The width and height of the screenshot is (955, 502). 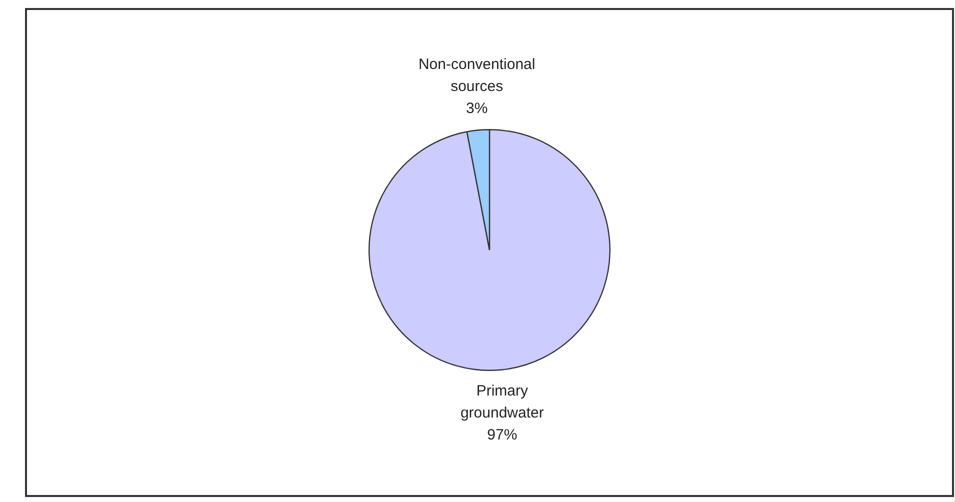 What do you see at coordinates (502, 402) in the screenshot?
I see `slice-label: Primary groundwater` at bounding box center [502, 402].